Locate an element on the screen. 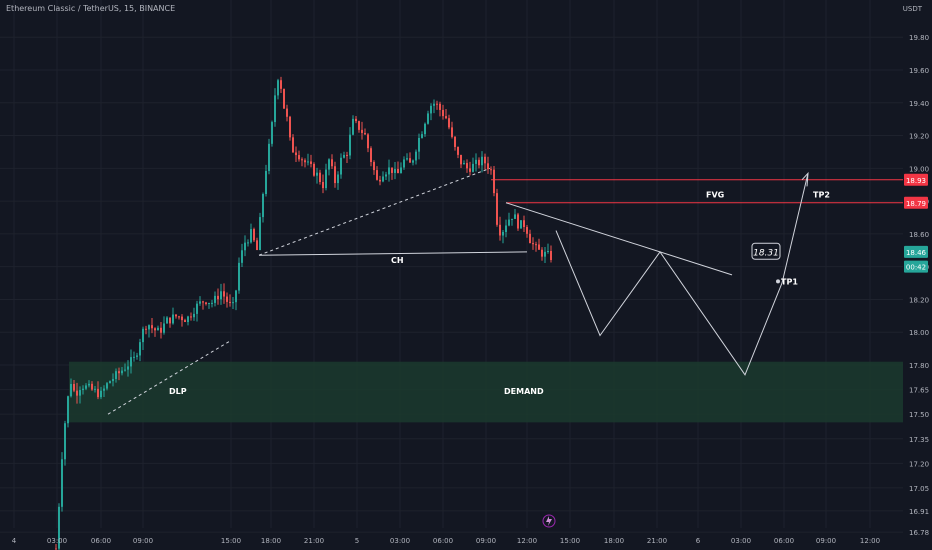 Image resolution: width=932 pixels, height=550 pixels. y-tick-label: 18.00 is located at coordinates (919, 333).